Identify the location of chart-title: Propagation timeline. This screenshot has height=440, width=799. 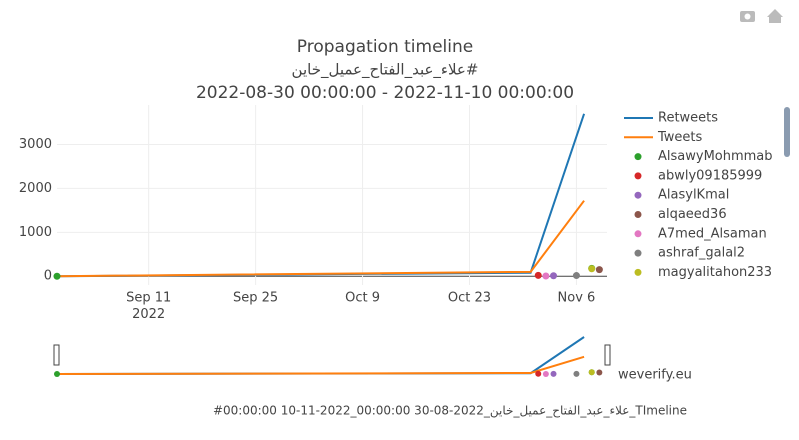
(385, 47).